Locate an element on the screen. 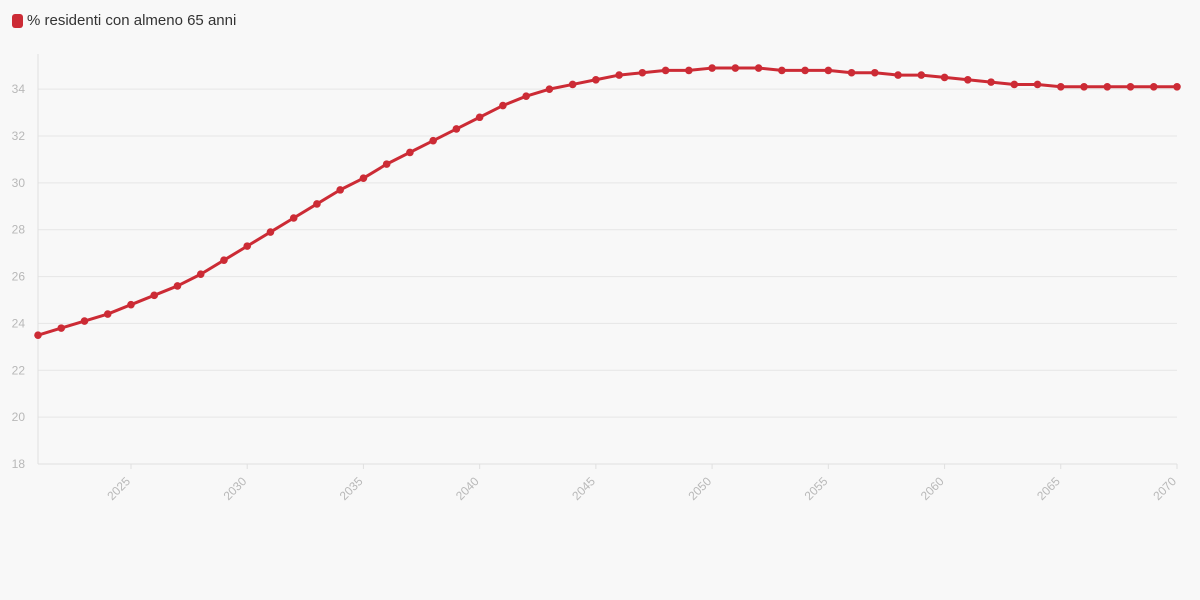  x-axis: 2025 2030 2035 2040 2045 2050 2055 2060 2065 2070 is located at coordinates (608, 483).